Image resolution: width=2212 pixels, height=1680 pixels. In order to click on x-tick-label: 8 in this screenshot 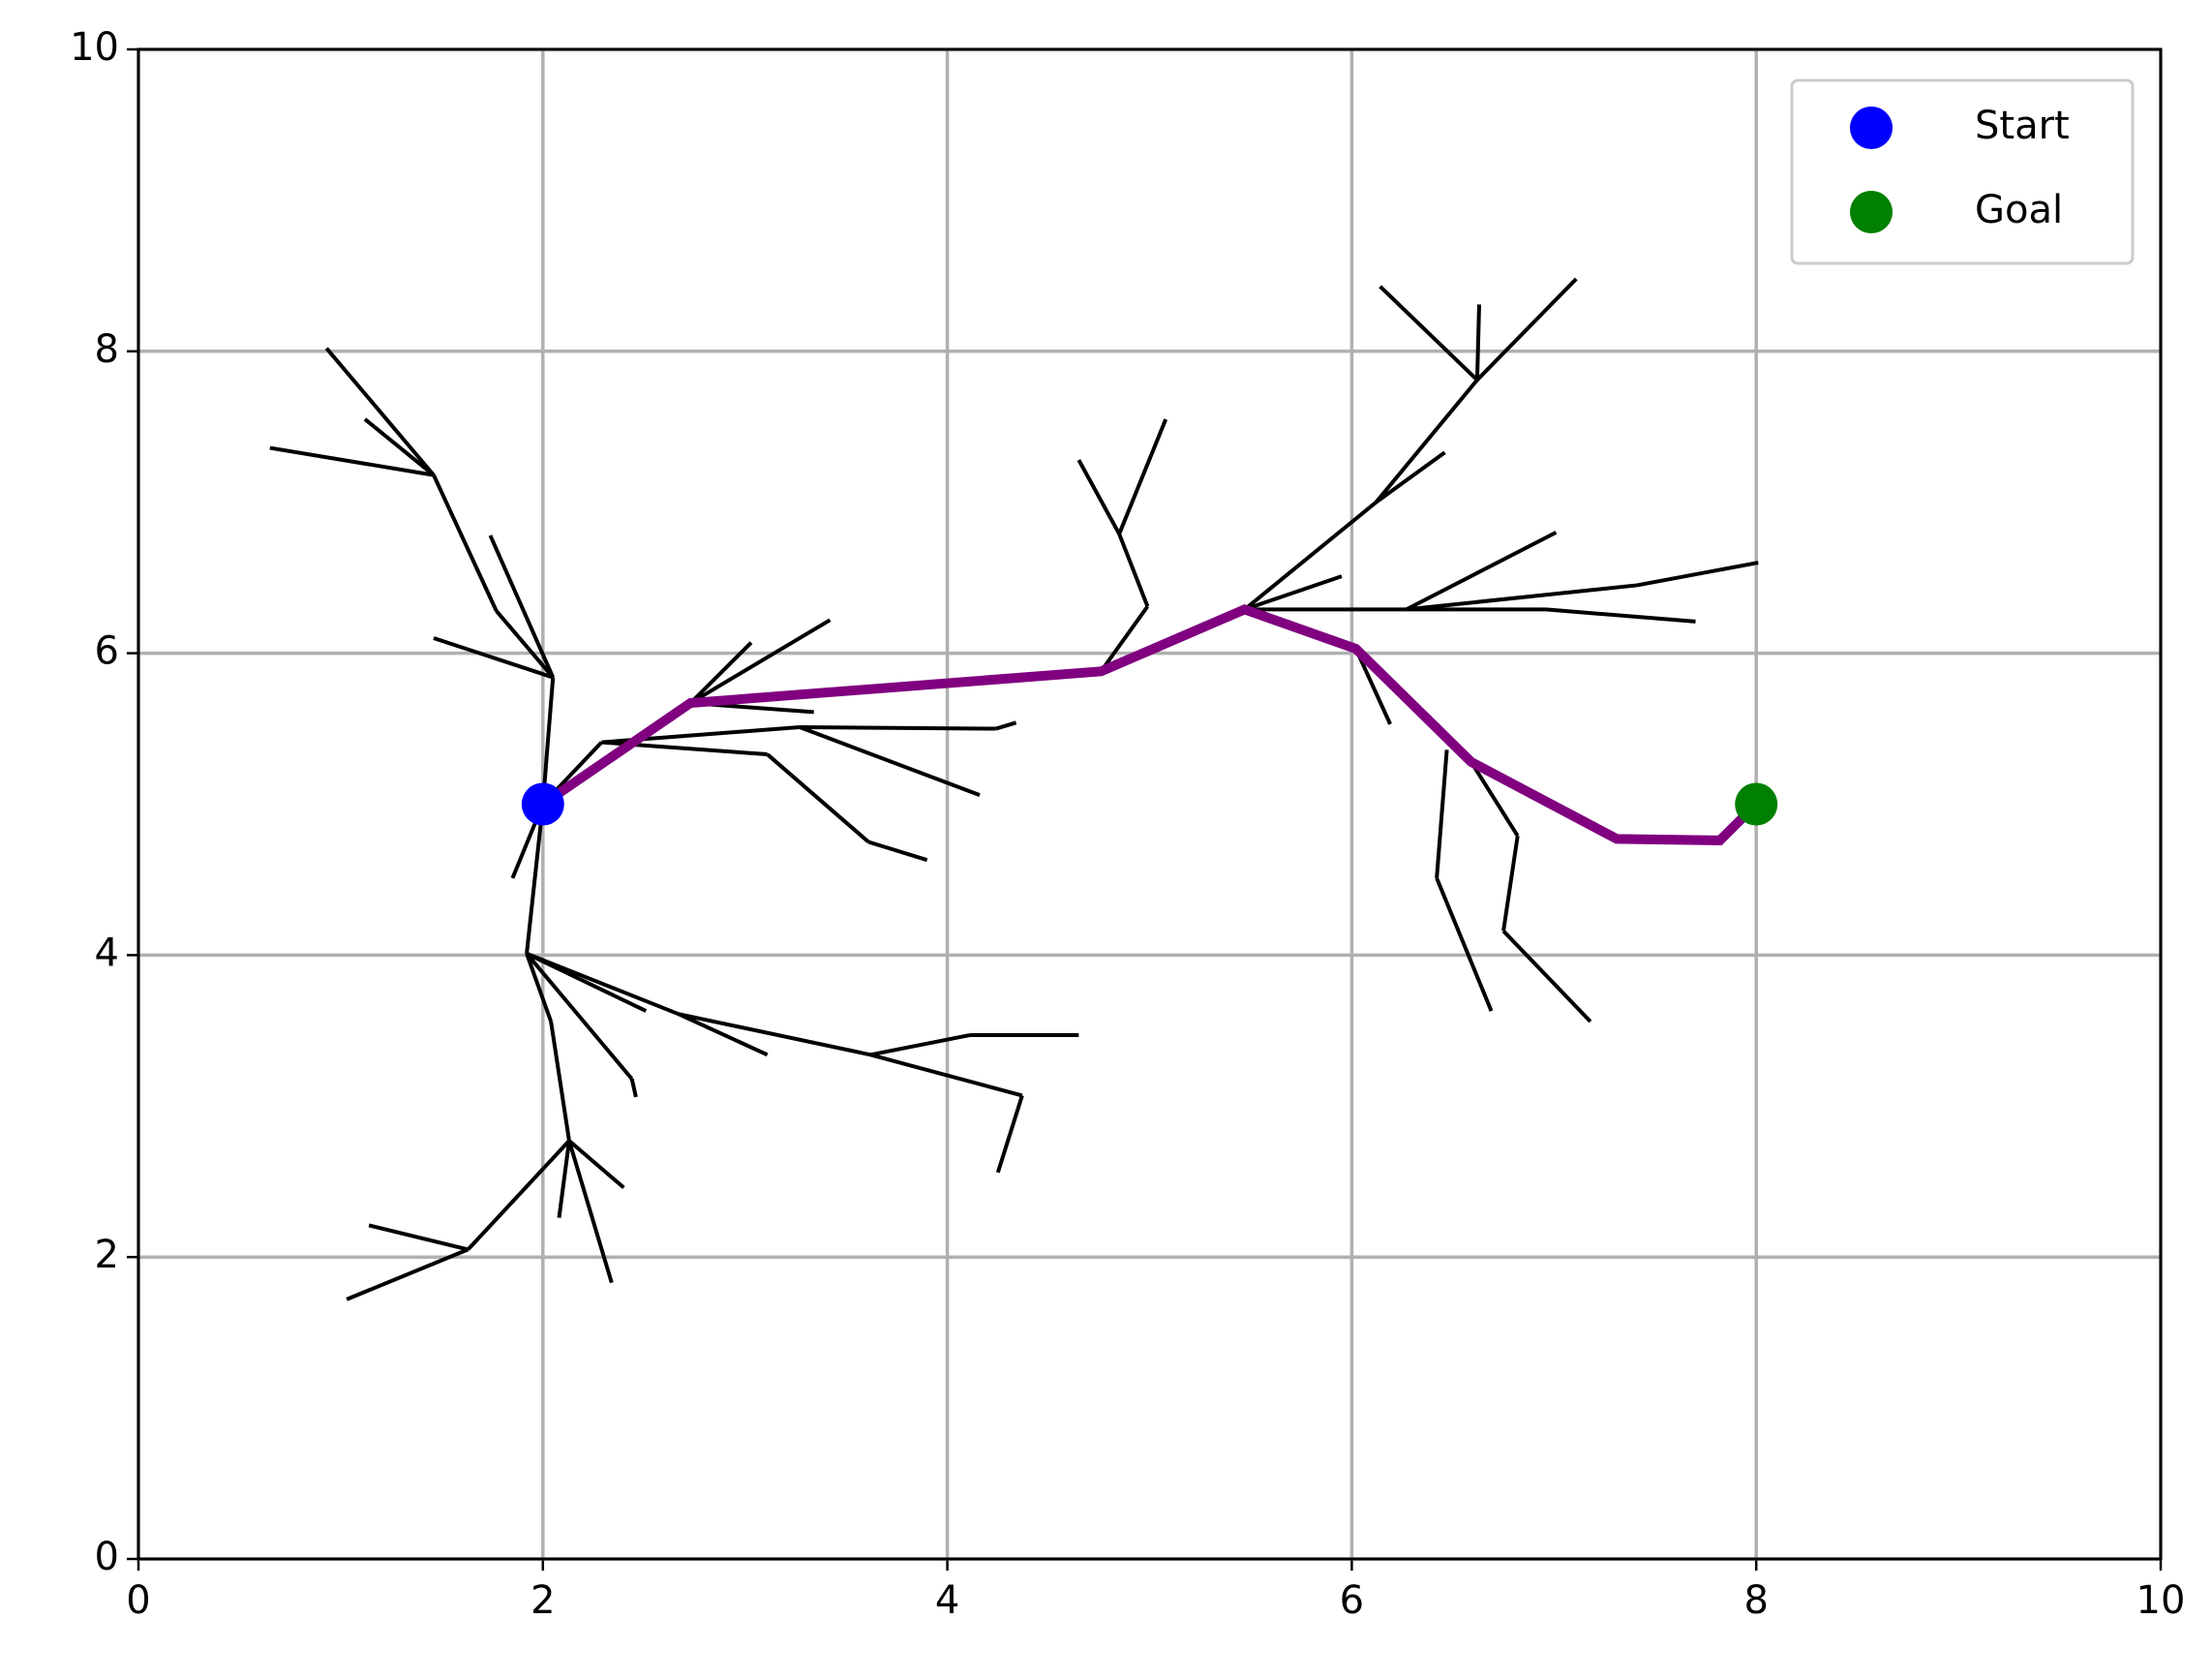, I will do `click(1755, 1601)`.